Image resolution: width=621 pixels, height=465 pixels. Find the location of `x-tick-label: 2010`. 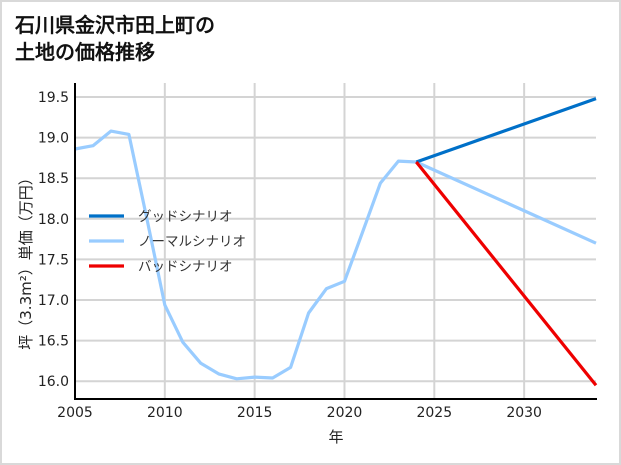

x-tick-label: 2010 is located at coordinates (165, 413).